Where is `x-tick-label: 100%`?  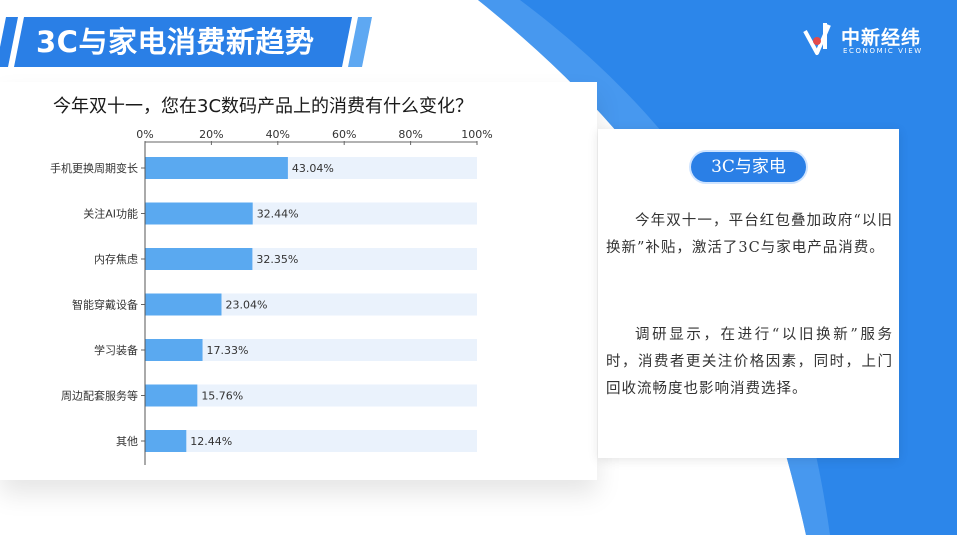
x-tick-label: 100% is located at coordinates (476, 134).